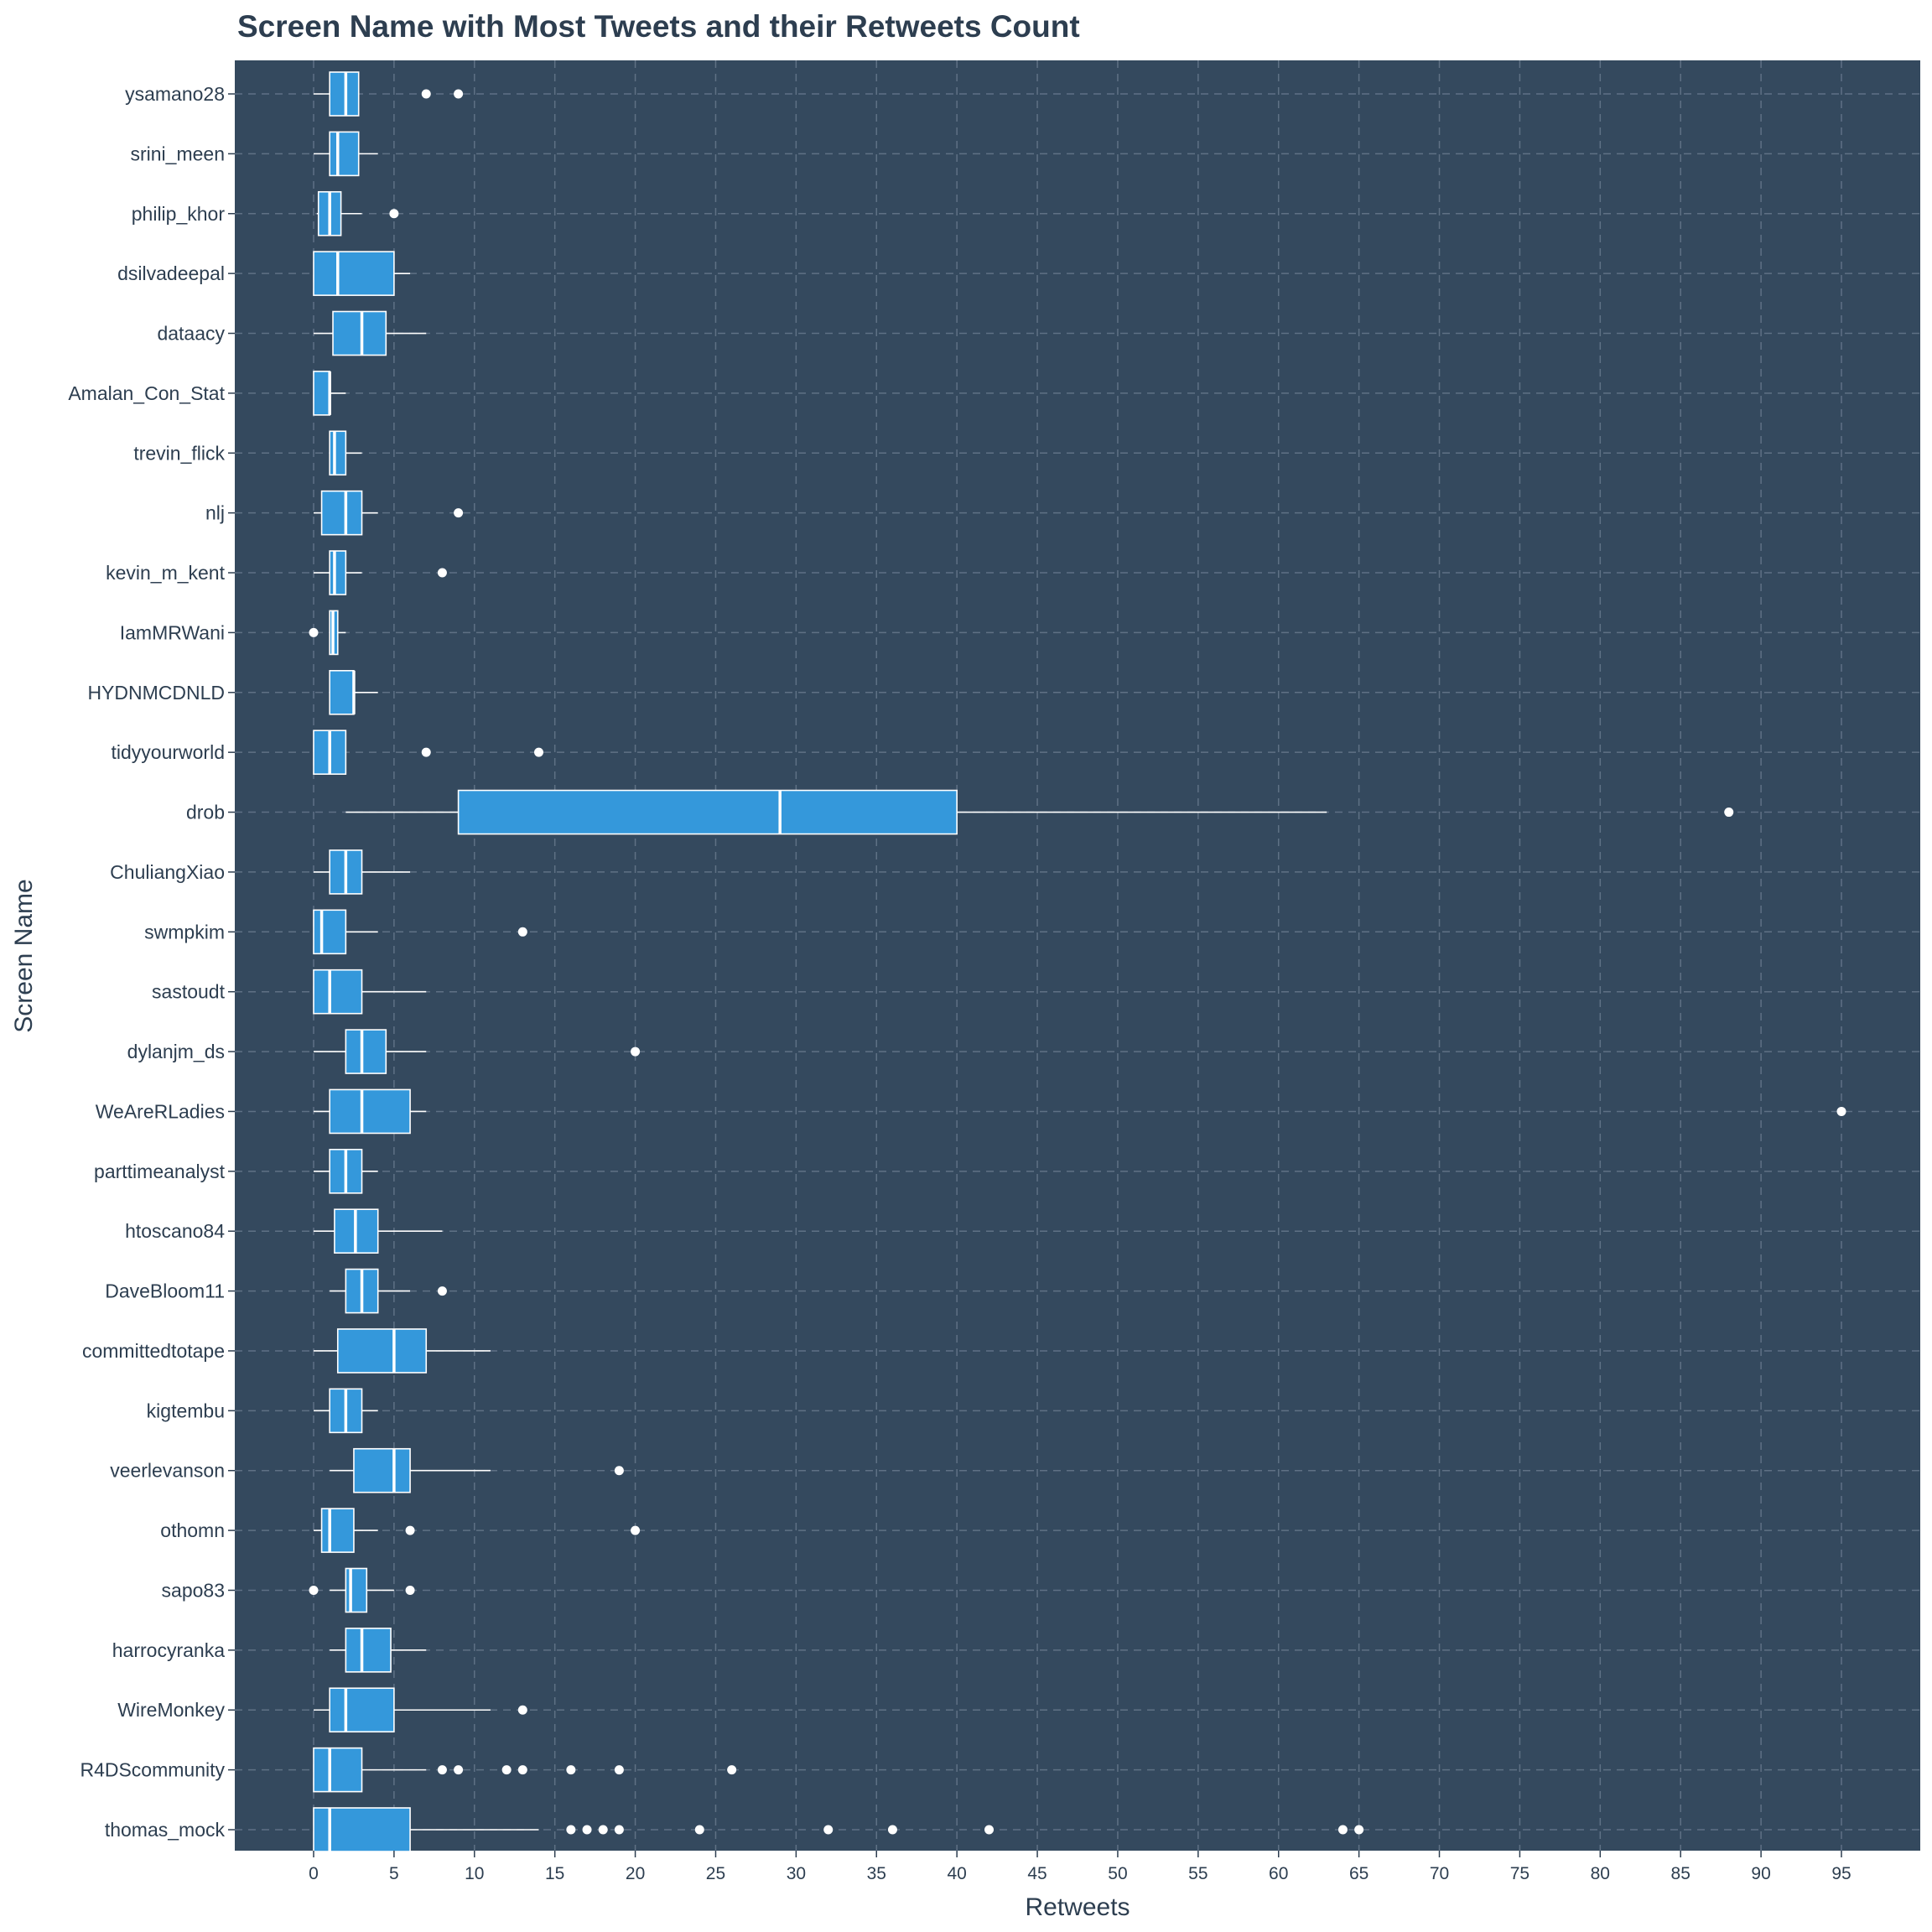 This screenshot has height=1932, width=1932. I want to click on y-tick-label: sastoudt, so click(189, 992).